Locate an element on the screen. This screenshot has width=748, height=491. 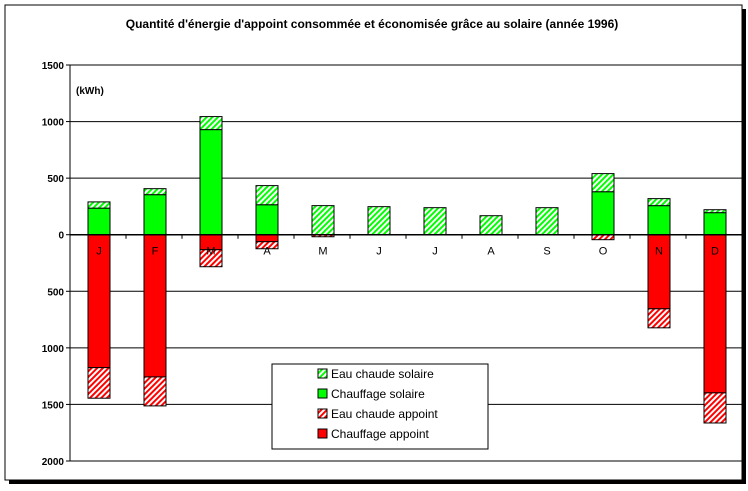
legend-box is located at coordinates (380, 406).